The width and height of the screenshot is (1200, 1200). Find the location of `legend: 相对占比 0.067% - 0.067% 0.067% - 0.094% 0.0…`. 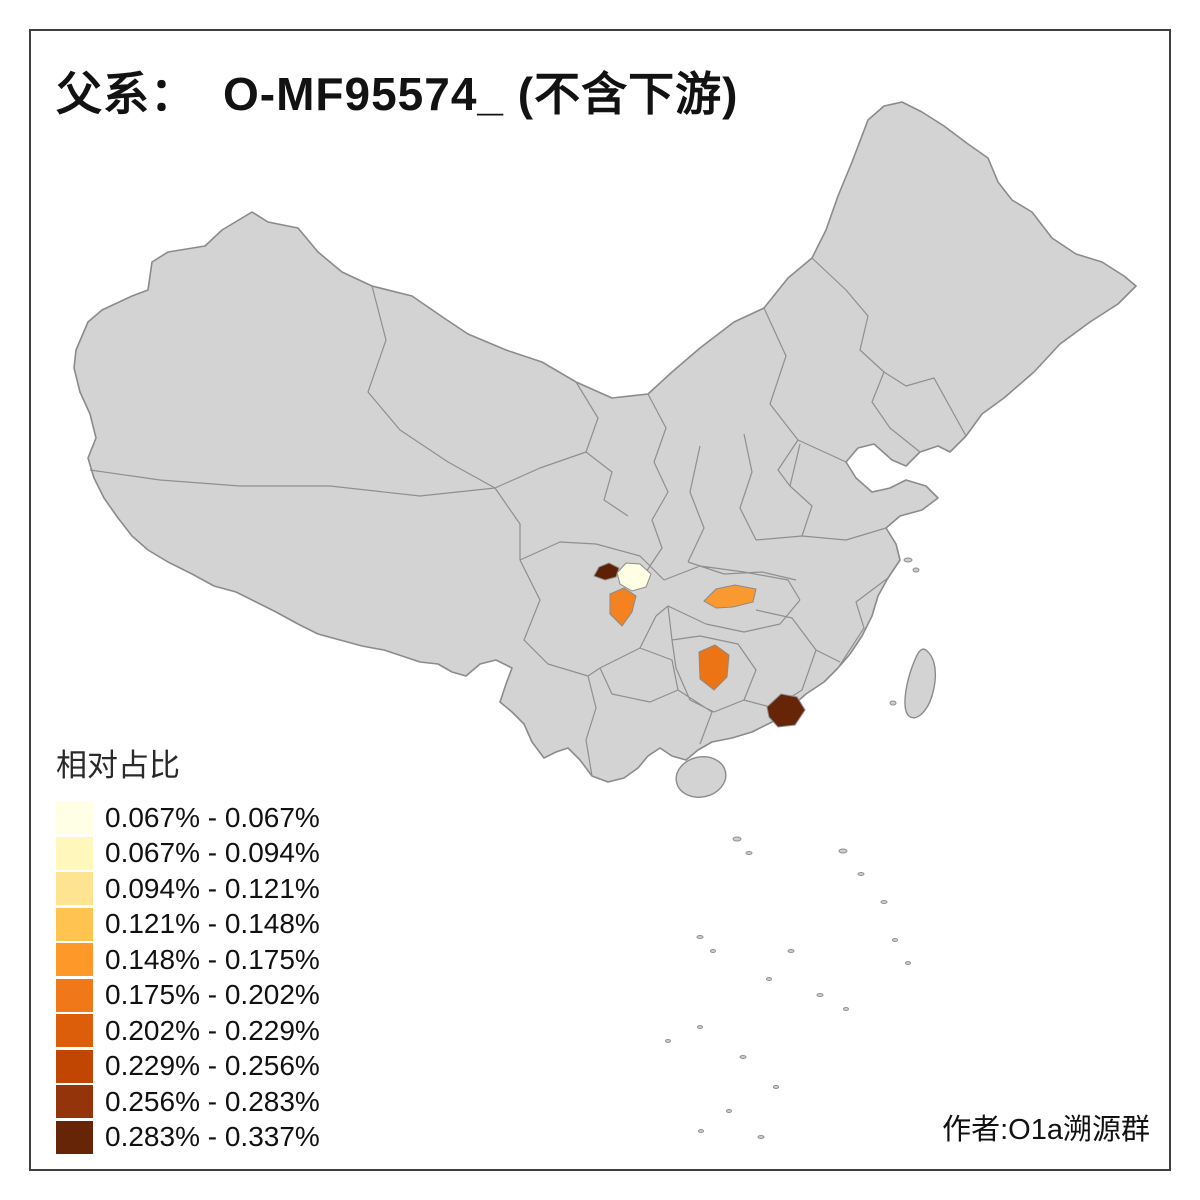

legend: 相对占比 0.067% - 0.067% 0.067% - 0.094% 0.0… is located at coordinates (188, 948).